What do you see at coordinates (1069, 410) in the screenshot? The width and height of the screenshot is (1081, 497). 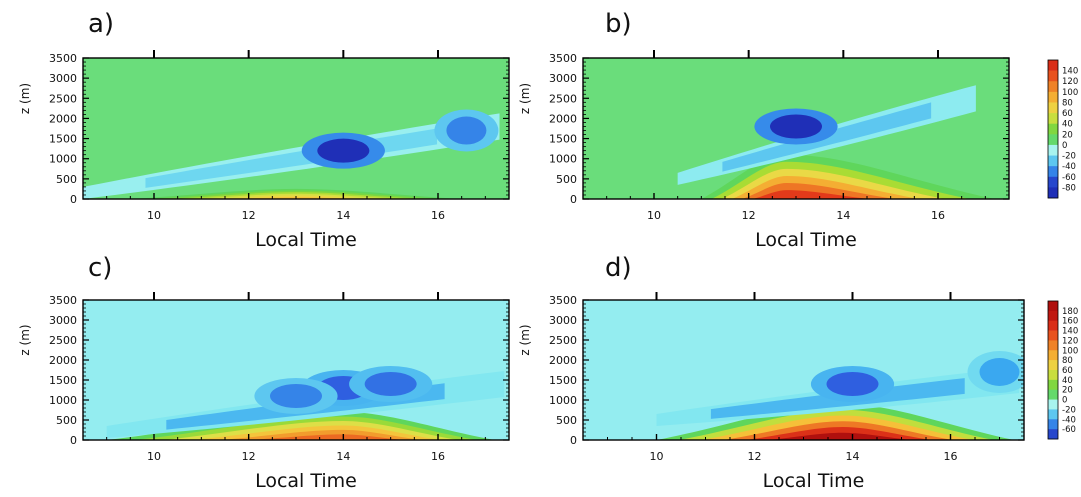 I see `colorbar-tick-label: -20` at bounding box center [1069, 410].